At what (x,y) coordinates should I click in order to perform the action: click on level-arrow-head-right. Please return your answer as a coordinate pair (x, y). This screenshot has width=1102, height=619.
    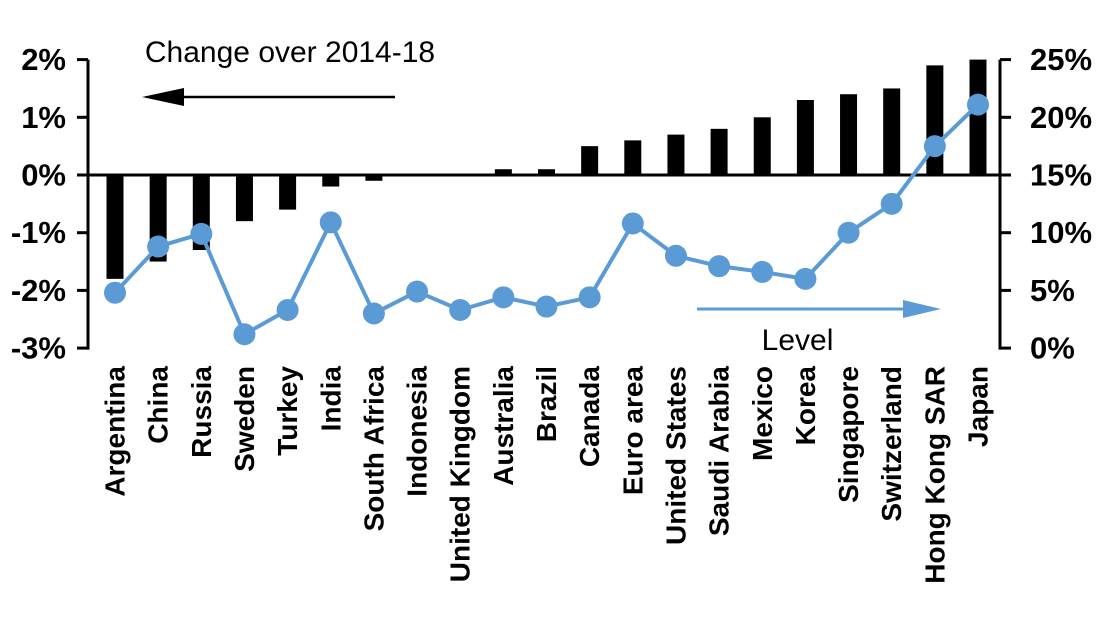
    Looking at the image, I should click on (922, 309).